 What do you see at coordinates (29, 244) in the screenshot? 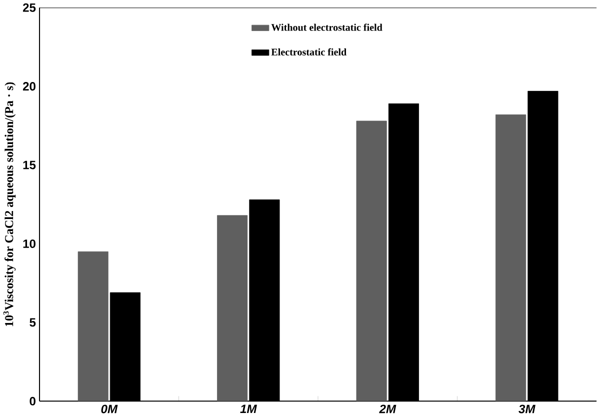
I see `y-tick-label: 10` at bounding box center [29, 244].